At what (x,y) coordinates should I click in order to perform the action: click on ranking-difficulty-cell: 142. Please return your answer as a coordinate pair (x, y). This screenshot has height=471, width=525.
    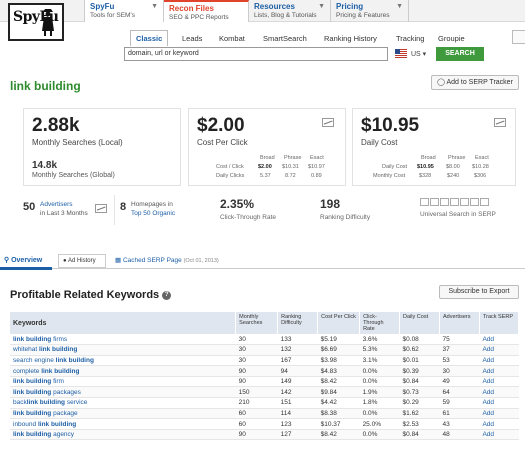
    Looking at the image, I should click on (297, 392).